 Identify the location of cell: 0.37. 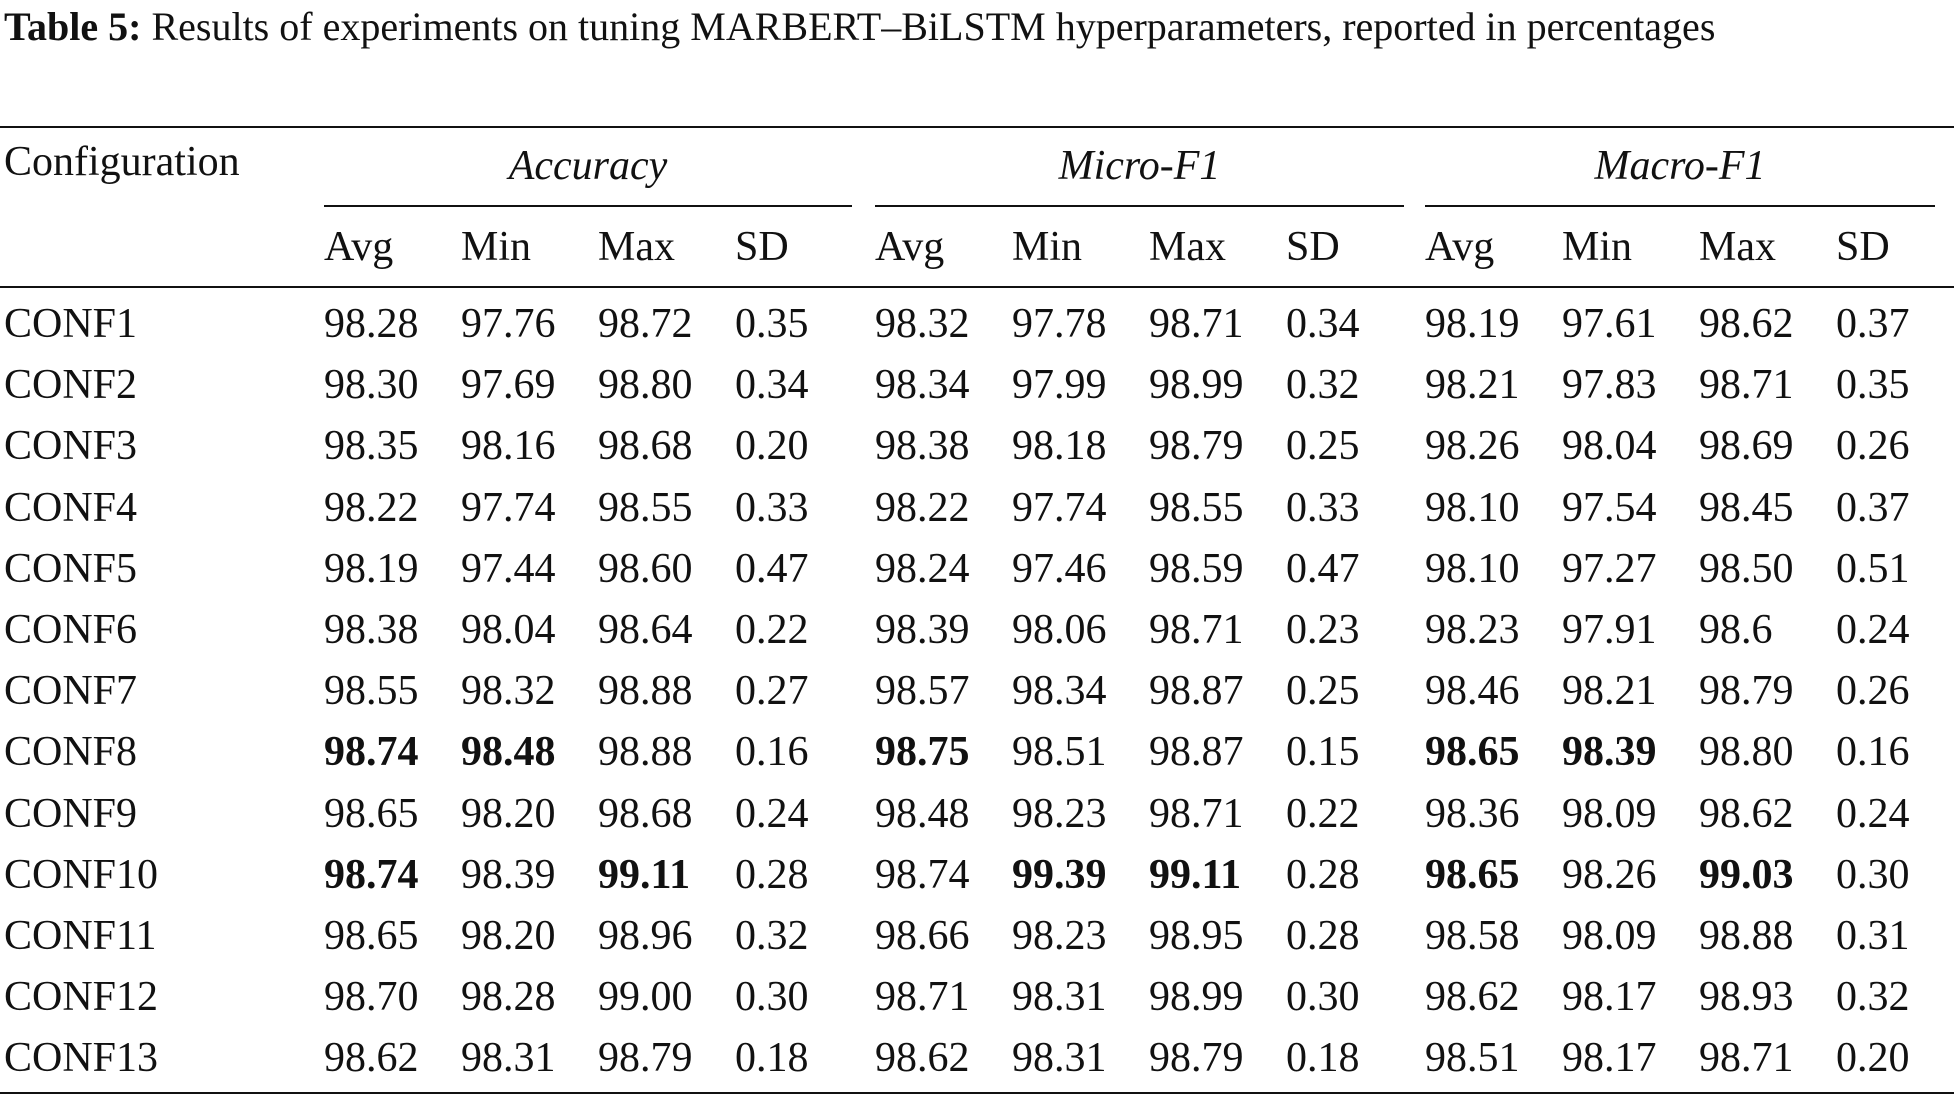
(1873, 324).